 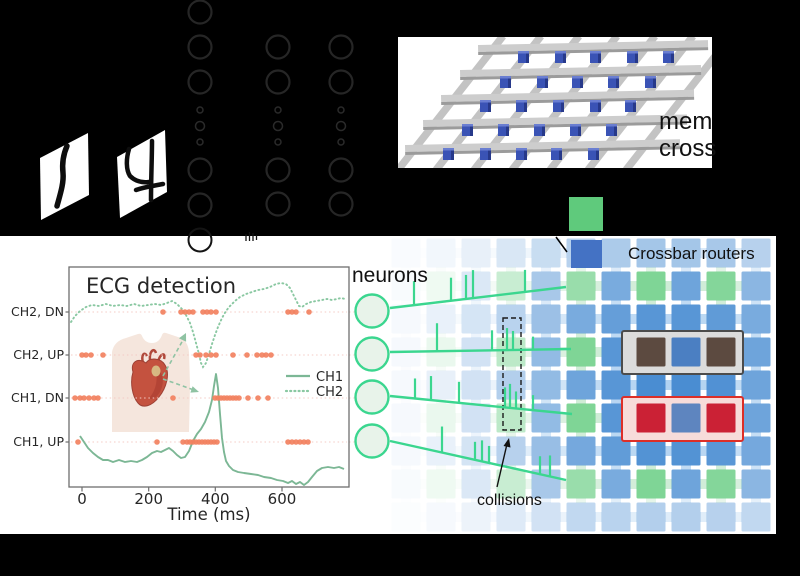 I want to click on spike-axon-line, so click(x=481, y=405).